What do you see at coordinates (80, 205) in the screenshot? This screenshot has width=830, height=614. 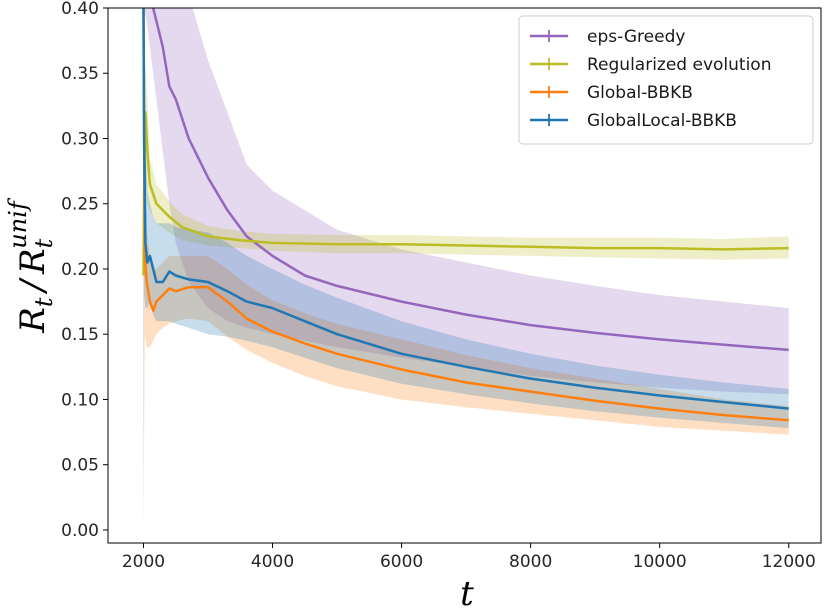 I see `y-tick-label: 0.25` at bounding box center [80, 205].